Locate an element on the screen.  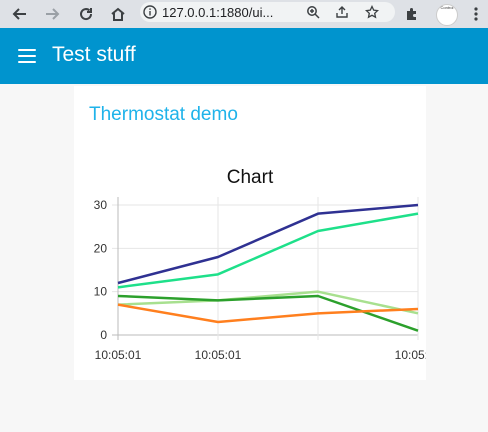
app-toolbar: Test stuff is located at coordinates (244, 56).